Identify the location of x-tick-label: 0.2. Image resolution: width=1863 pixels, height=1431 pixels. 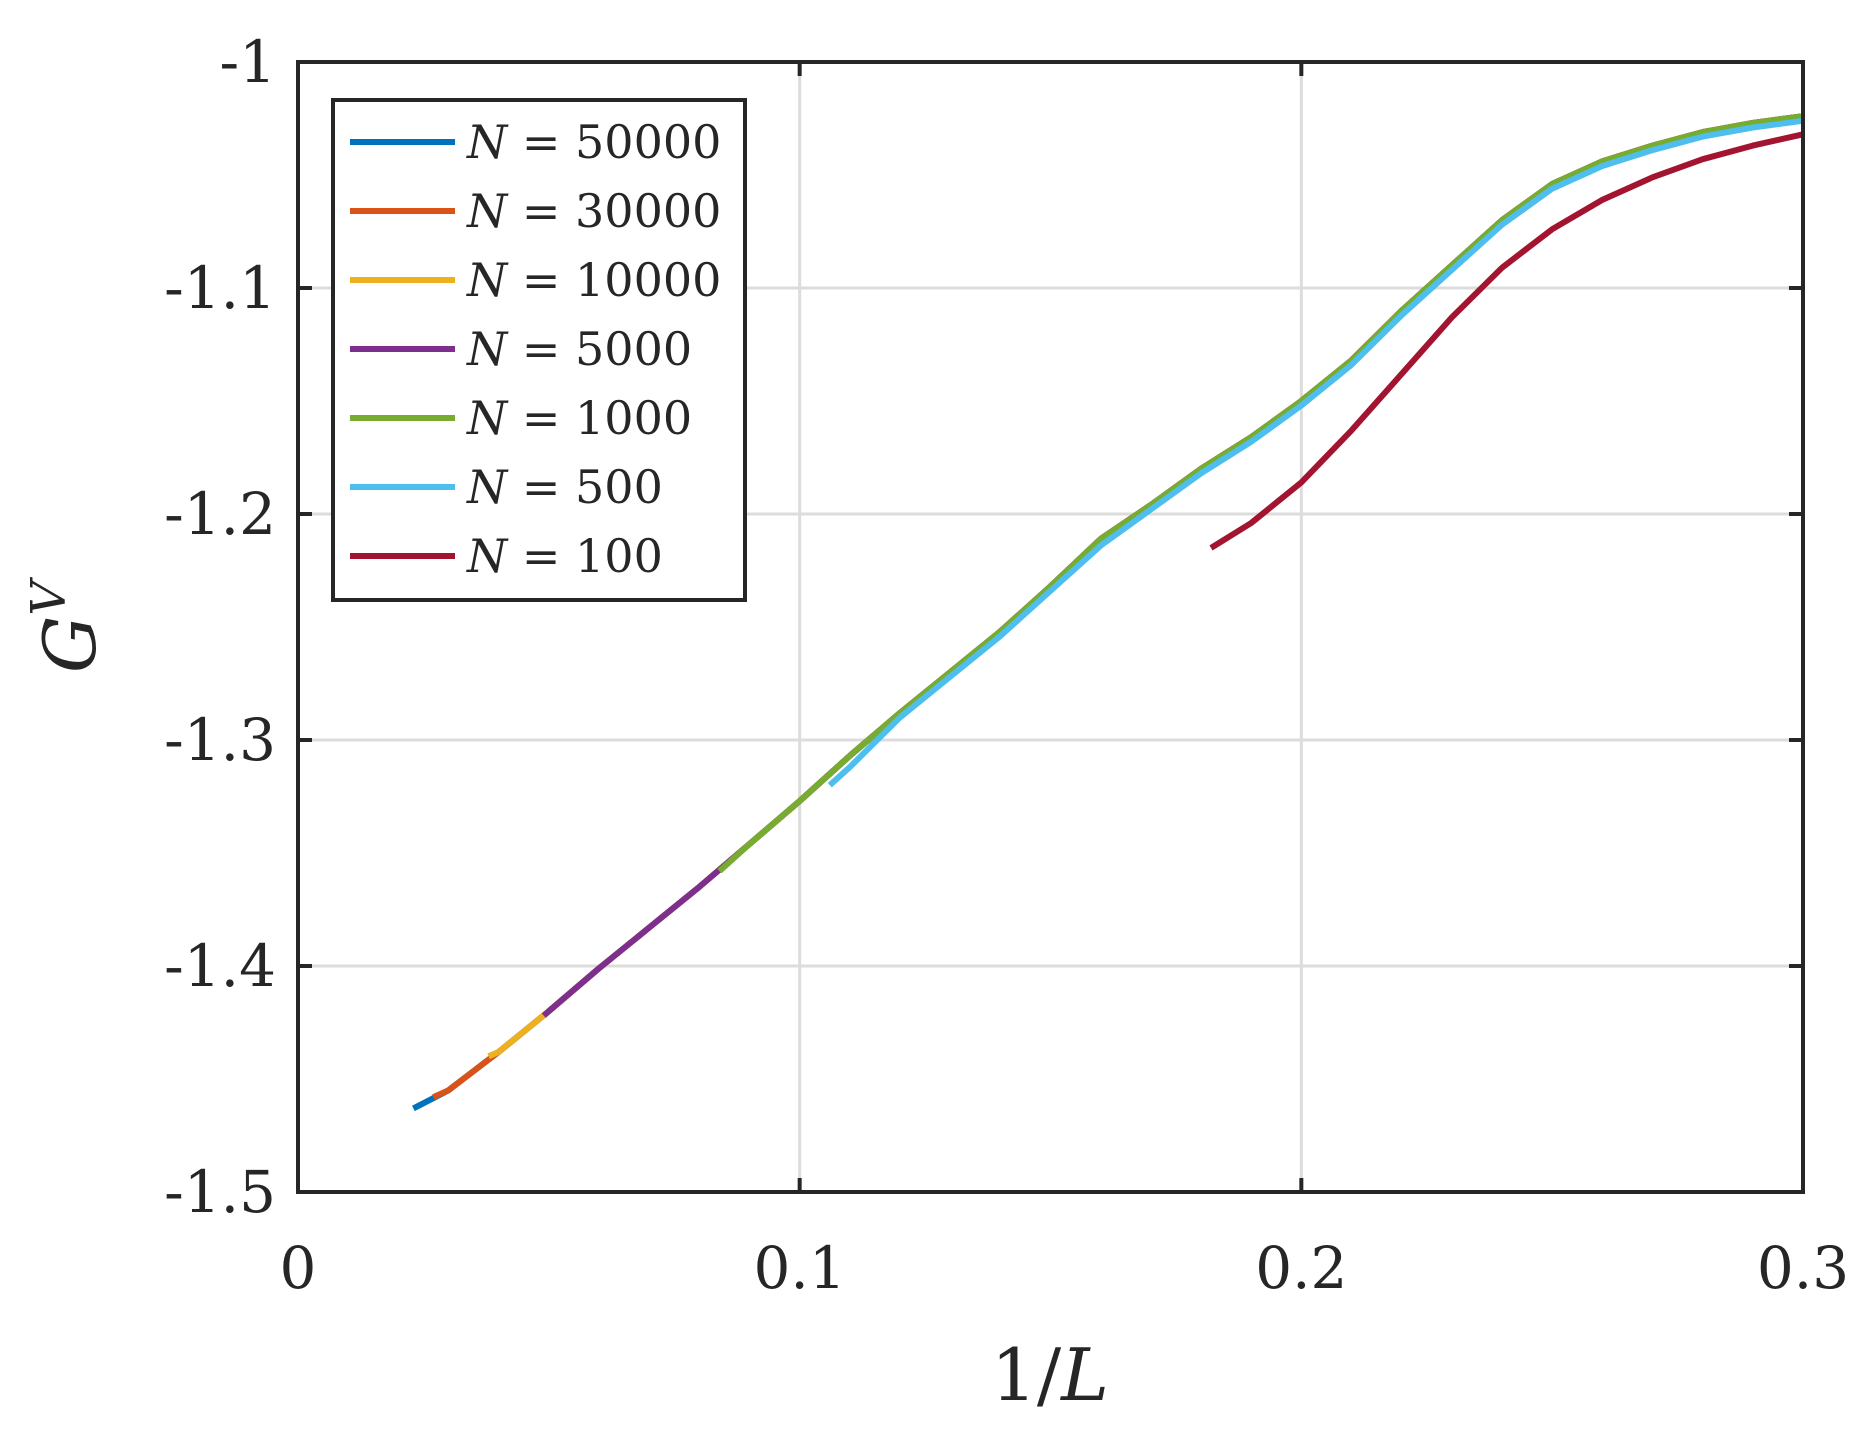
(1301, 1268).